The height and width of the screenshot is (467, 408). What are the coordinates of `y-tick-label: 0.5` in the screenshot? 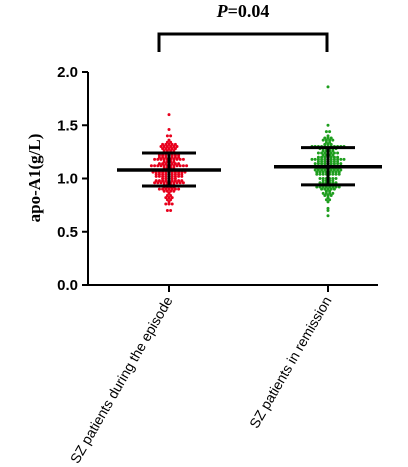 It's located at (67, 232).